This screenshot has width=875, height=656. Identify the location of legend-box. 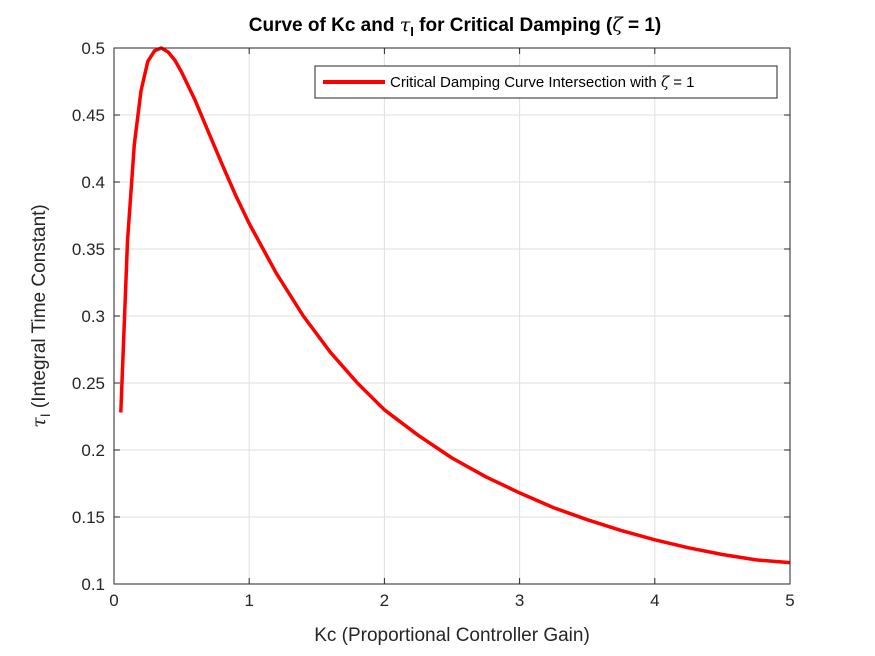
(546, 82).